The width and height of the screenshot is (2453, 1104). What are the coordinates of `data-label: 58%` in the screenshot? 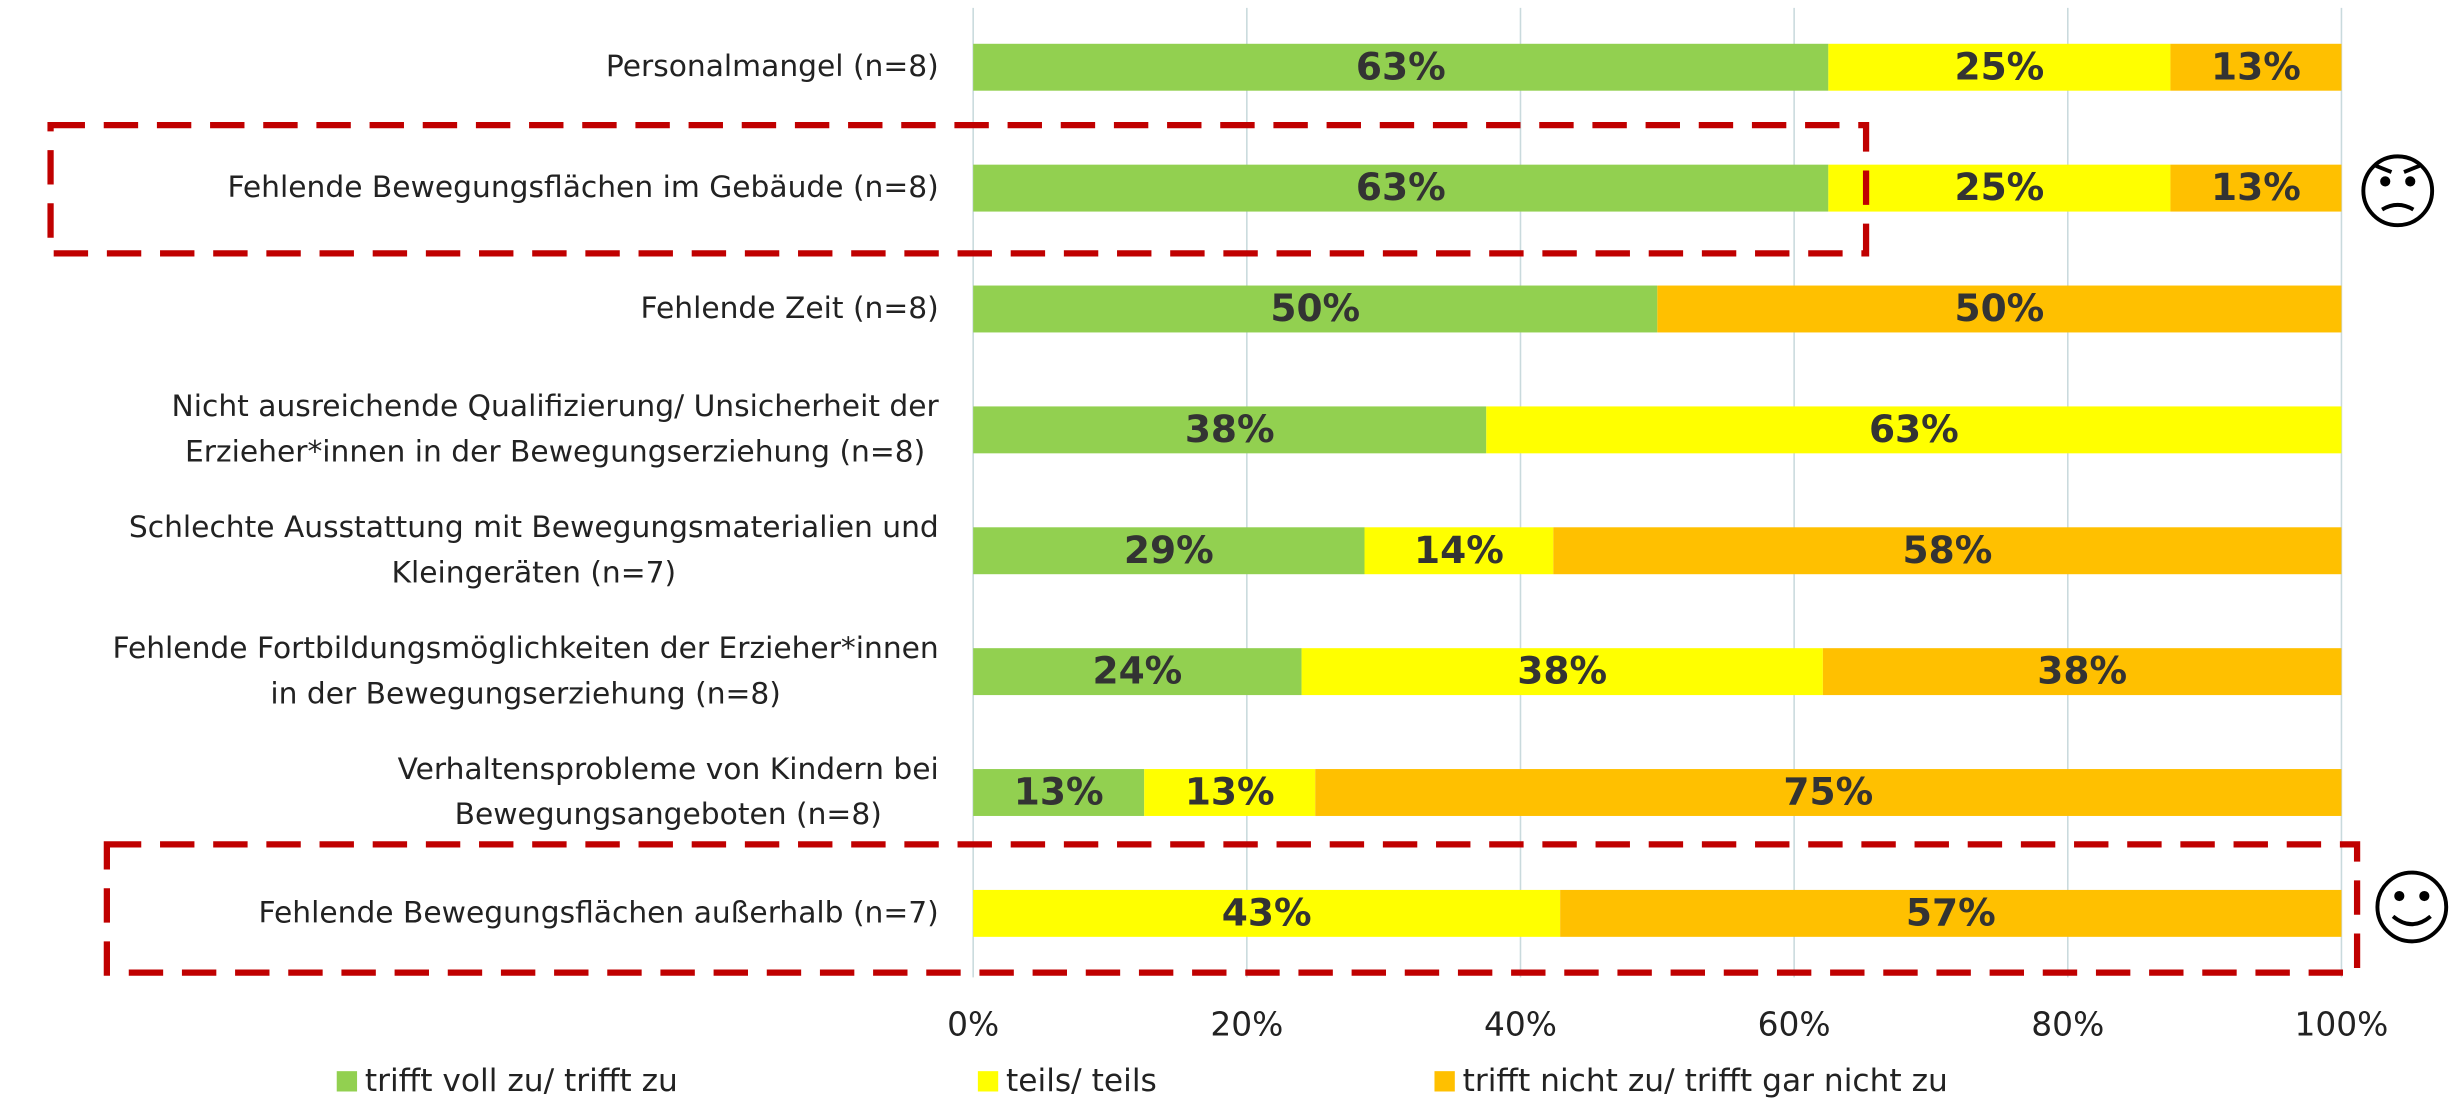 It's located at (1947, 550).